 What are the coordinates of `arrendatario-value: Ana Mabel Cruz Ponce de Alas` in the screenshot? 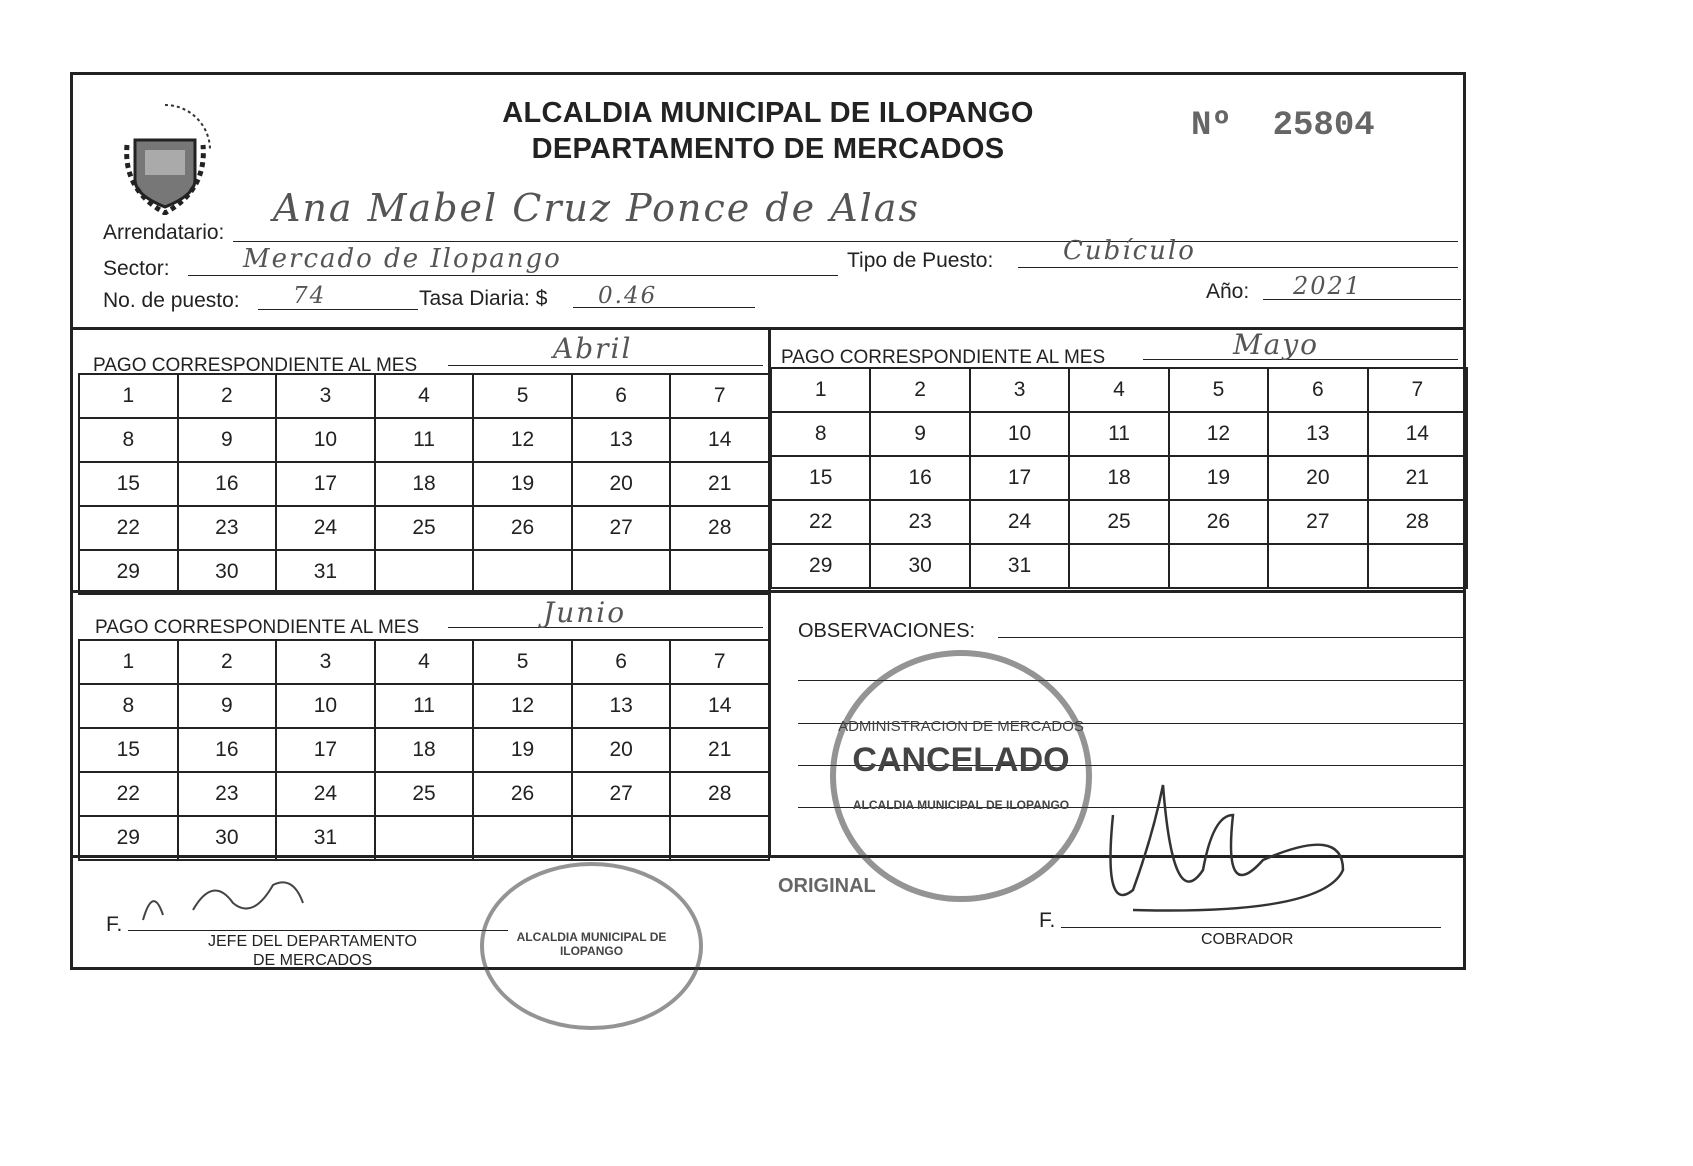 It's located at (596, 208).